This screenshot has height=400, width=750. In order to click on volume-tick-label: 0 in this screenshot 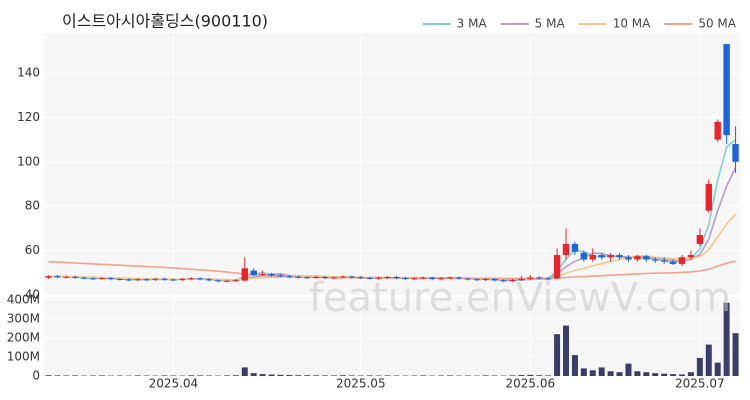, I will do `click(36, 376)`.